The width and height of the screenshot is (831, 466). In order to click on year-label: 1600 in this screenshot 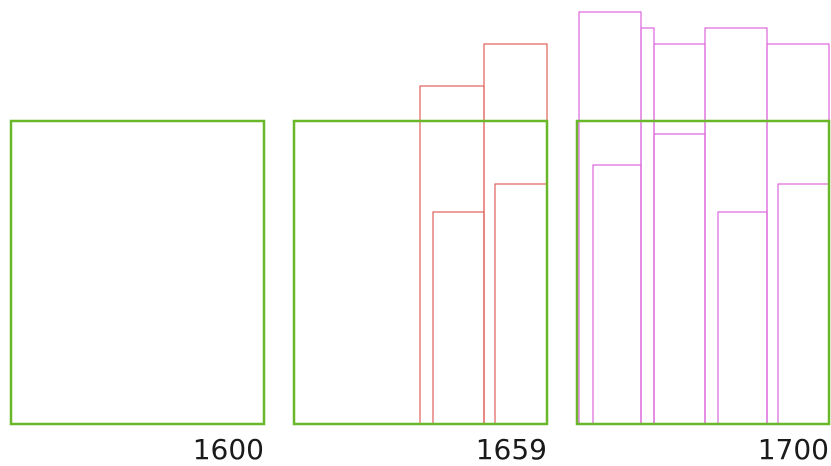, I will do `click(228, 449)`.